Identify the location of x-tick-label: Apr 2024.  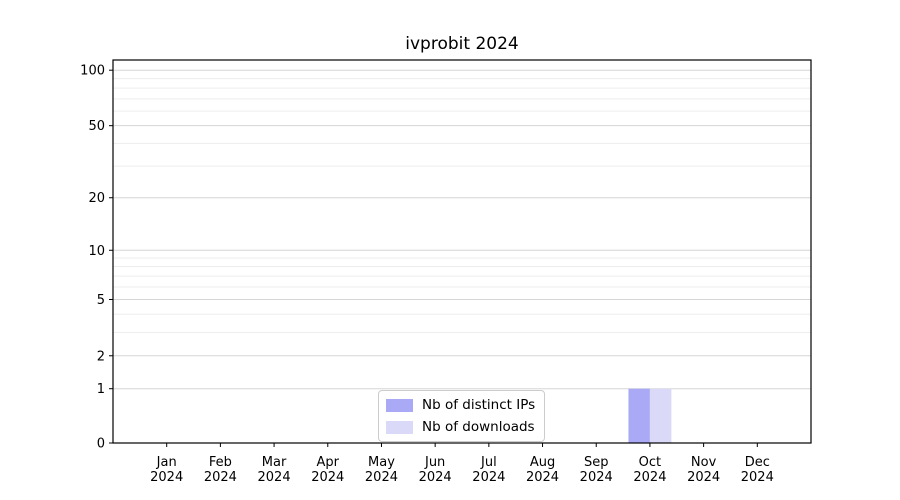
(327, 470).